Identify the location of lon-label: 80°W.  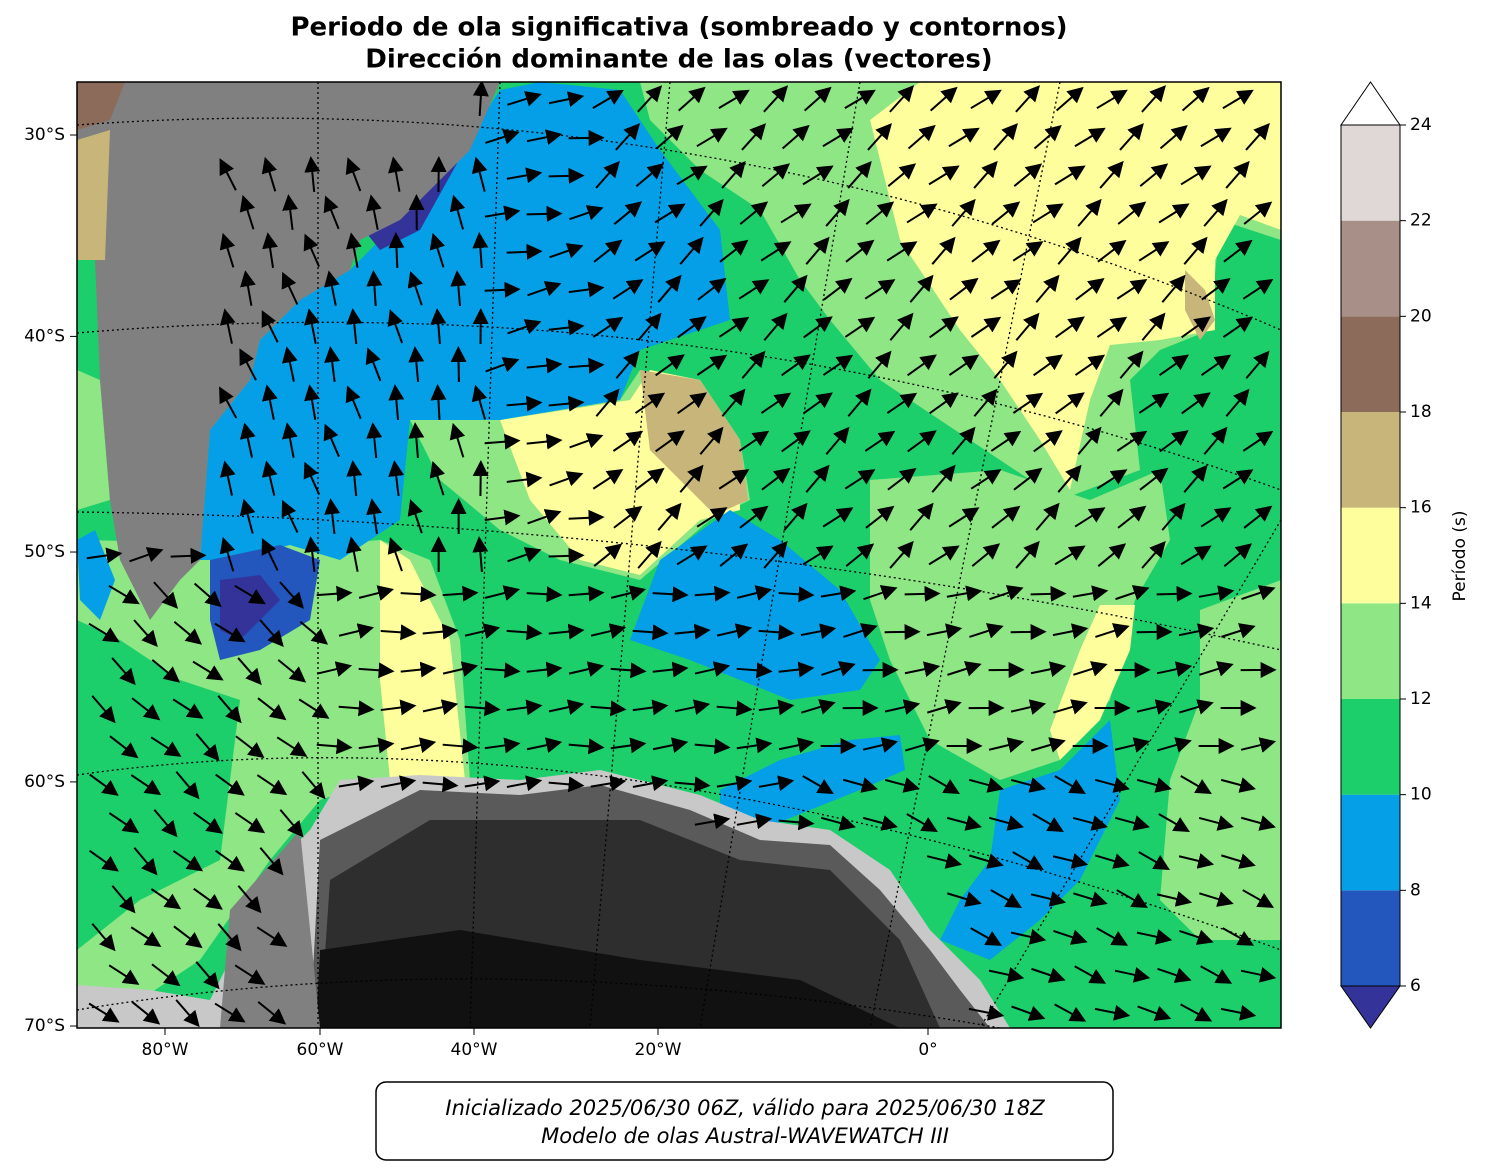
(165, 1050).